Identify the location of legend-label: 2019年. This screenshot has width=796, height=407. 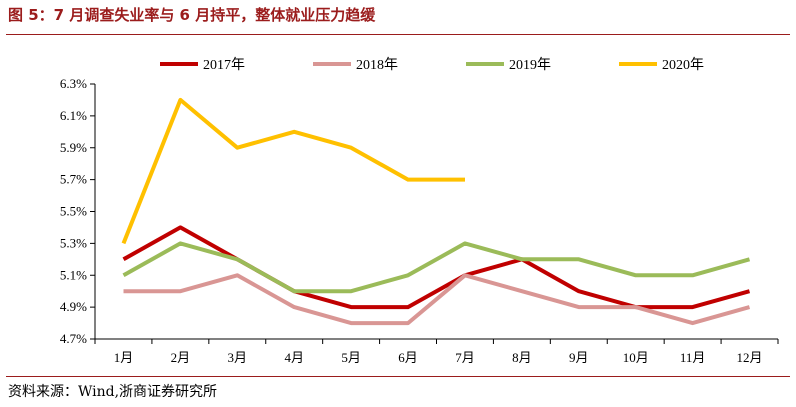
(530, 65).